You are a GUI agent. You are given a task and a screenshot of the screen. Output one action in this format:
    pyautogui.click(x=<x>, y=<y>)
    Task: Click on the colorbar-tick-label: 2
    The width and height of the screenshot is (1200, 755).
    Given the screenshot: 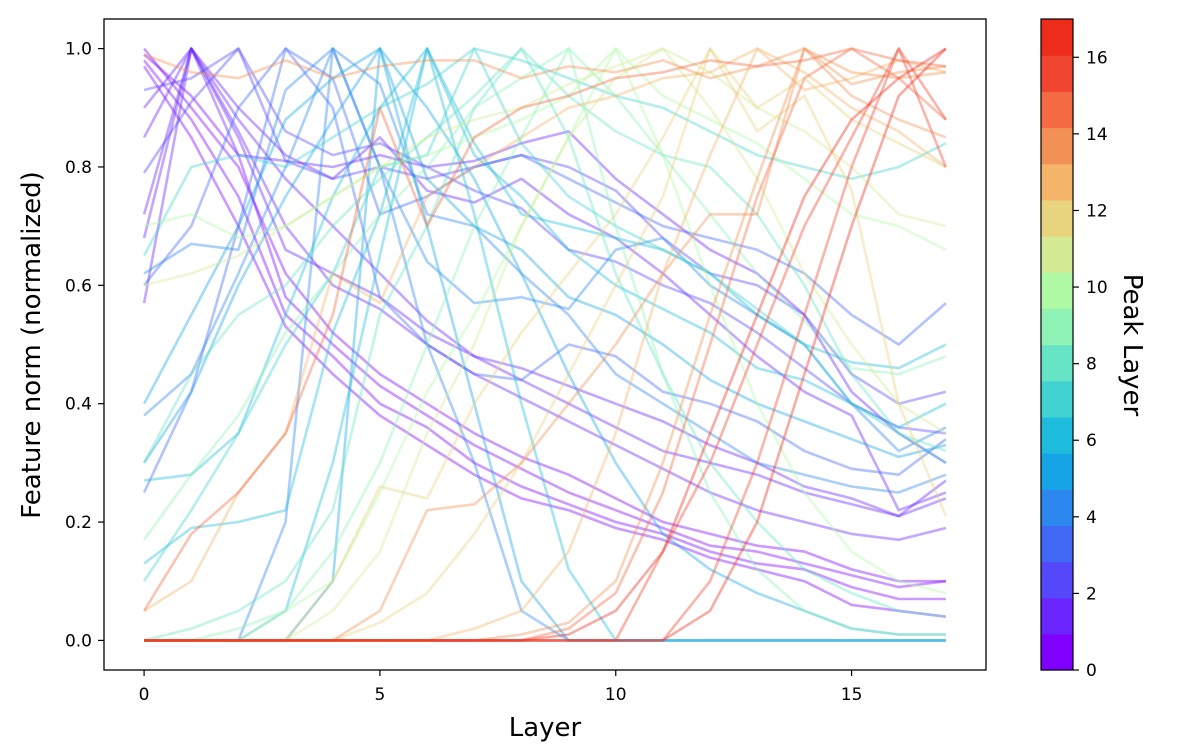 What is the action you would take?
    pyautogui.click(x=1091, y=594)
    